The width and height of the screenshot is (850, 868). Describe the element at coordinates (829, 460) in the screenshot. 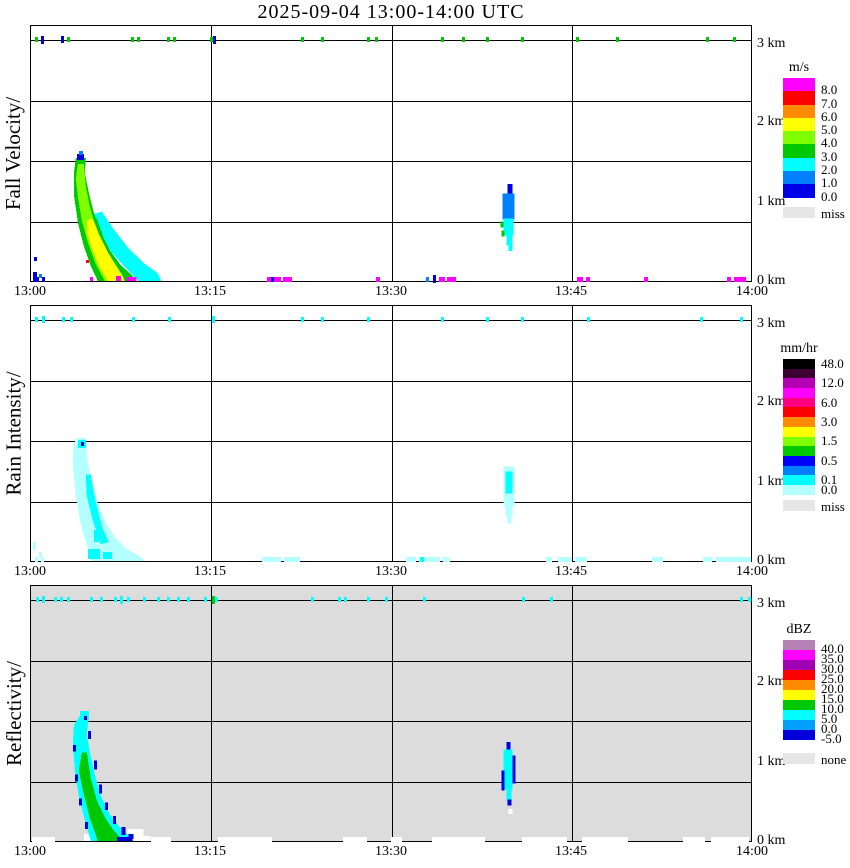

I see `colorbar-tick-label: 0.5` at that location.